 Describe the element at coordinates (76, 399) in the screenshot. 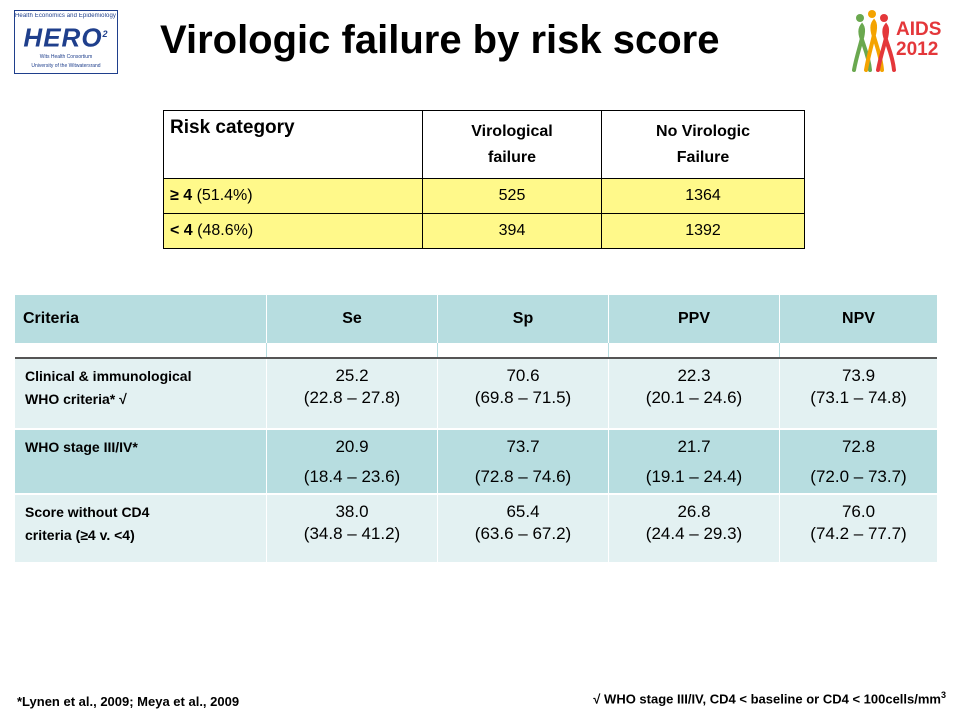

I see `criteria-line2: WHO criteria* √` at that location.